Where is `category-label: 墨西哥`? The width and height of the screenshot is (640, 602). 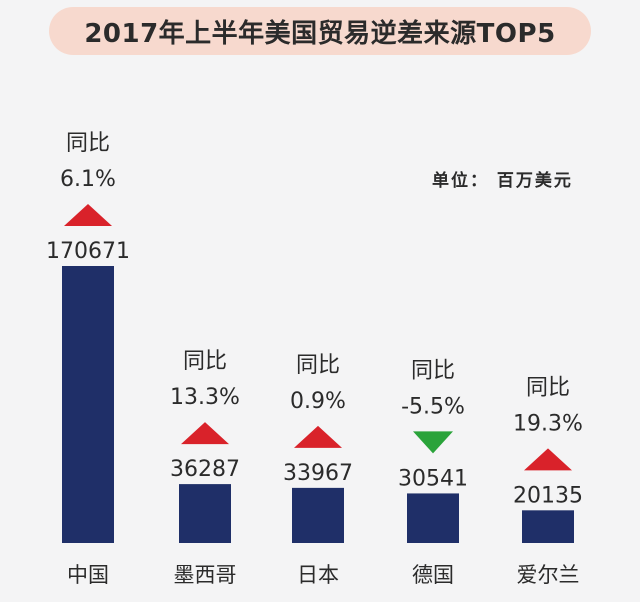 category-label: 墨西哥 is located at coordinates (205, 575).